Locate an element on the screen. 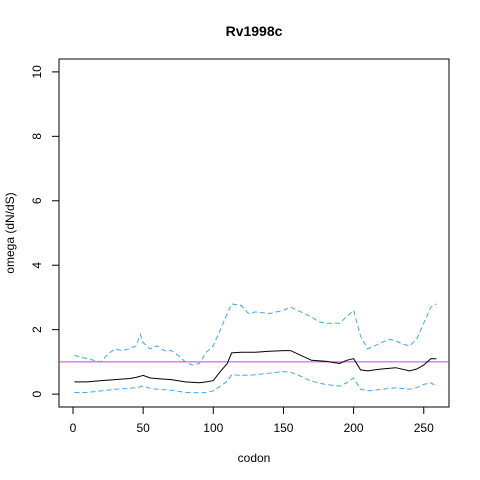 This screenshot has height=480, width=480. x-tick-label: 200 is located at coordinates (354, 428).